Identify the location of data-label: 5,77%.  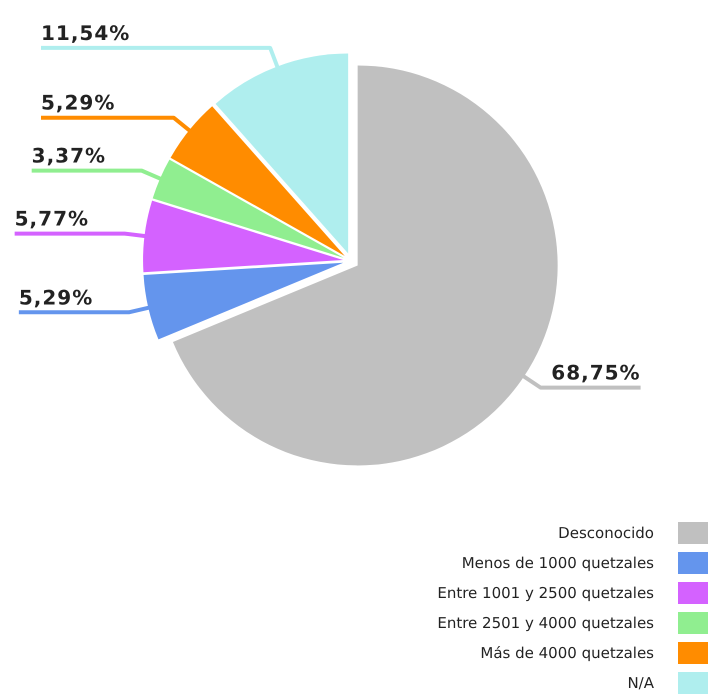
(52, 218).